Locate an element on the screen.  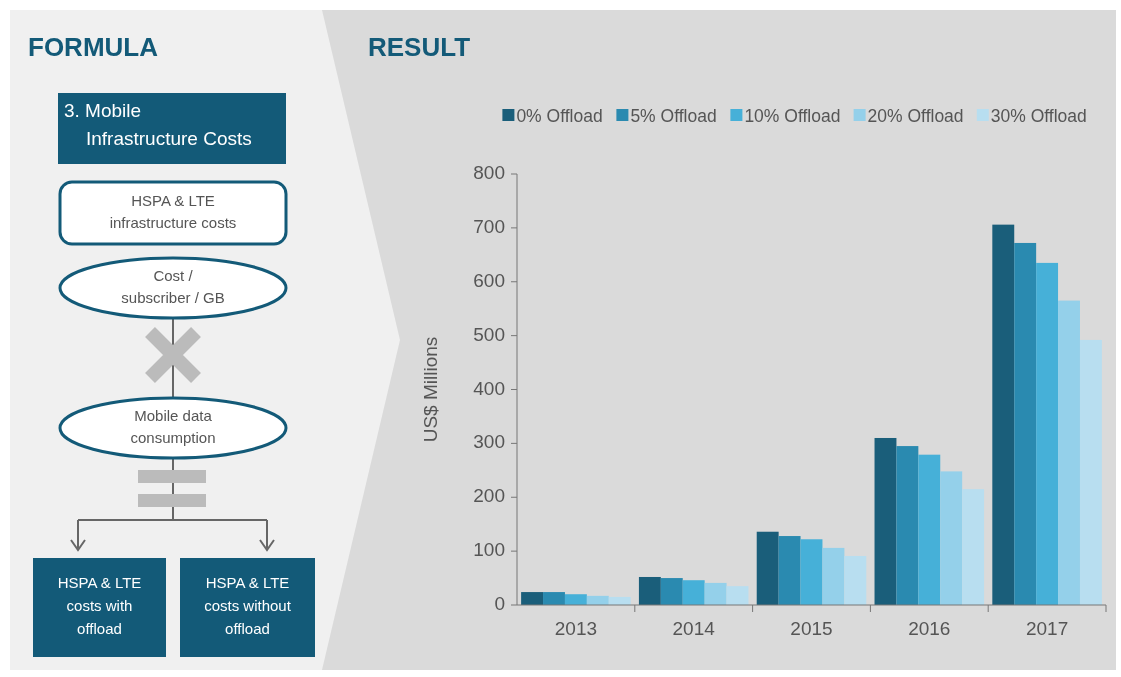
y-tick-label: 600 is located at coordinates (489, 280).